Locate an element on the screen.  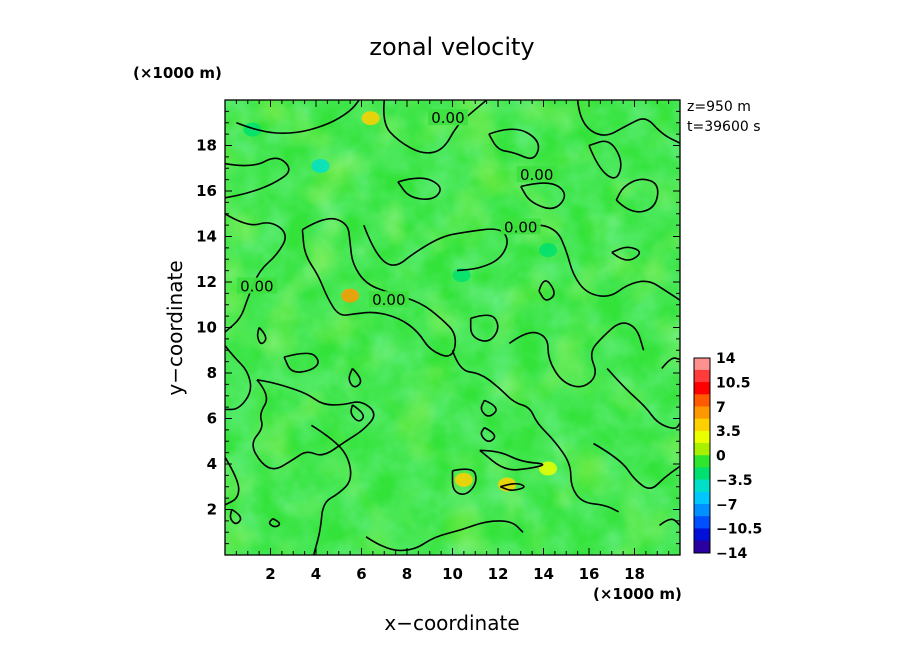
colorbar-label: −10.5 is located at coordinates (739, 530).